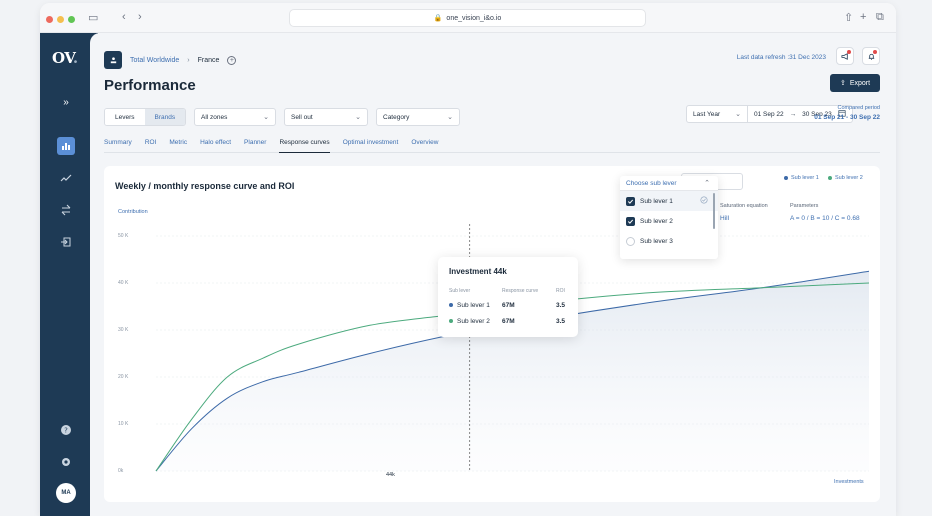  I want to click on expand-sidebar-icon: », so click(66, 102).